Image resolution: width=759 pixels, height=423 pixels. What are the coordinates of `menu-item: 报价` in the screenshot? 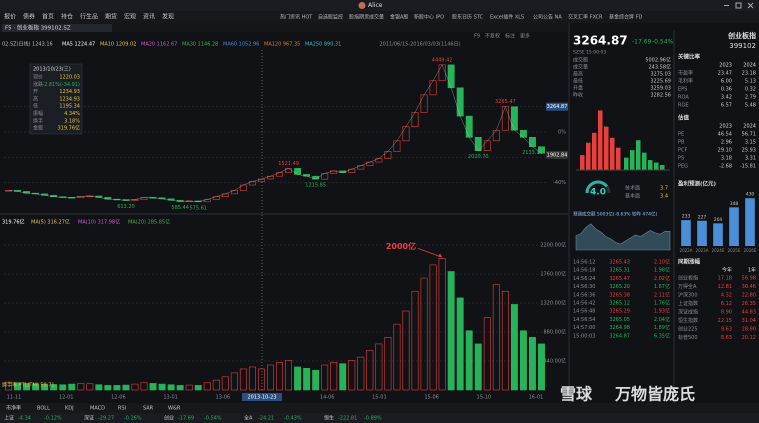 It's located at (10, 17).